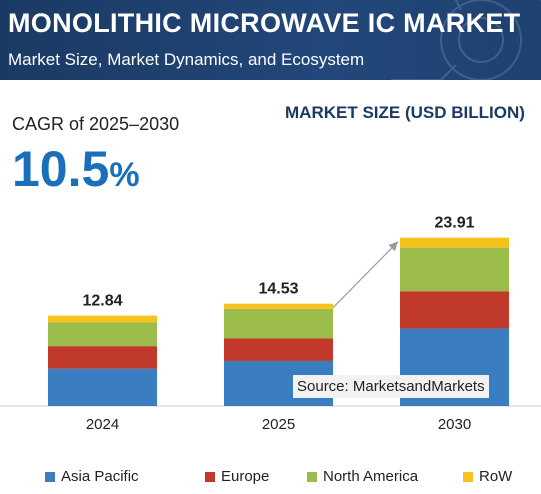 This screenshot has width=541, height=494. Describe the element at coordinates (405, 112) in the screenshot. I see `market-size-label: MARKET SIZE (USD BILLION)` at that location.